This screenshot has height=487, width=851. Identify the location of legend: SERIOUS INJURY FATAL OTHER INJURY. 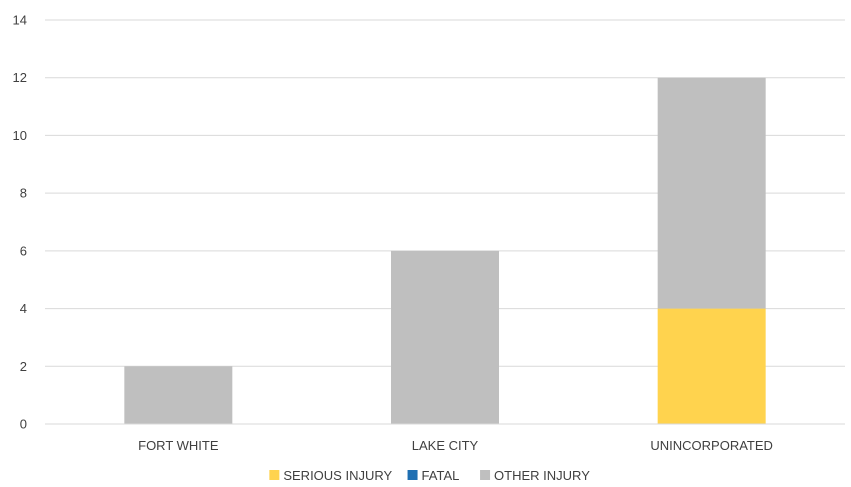
(429, 475).